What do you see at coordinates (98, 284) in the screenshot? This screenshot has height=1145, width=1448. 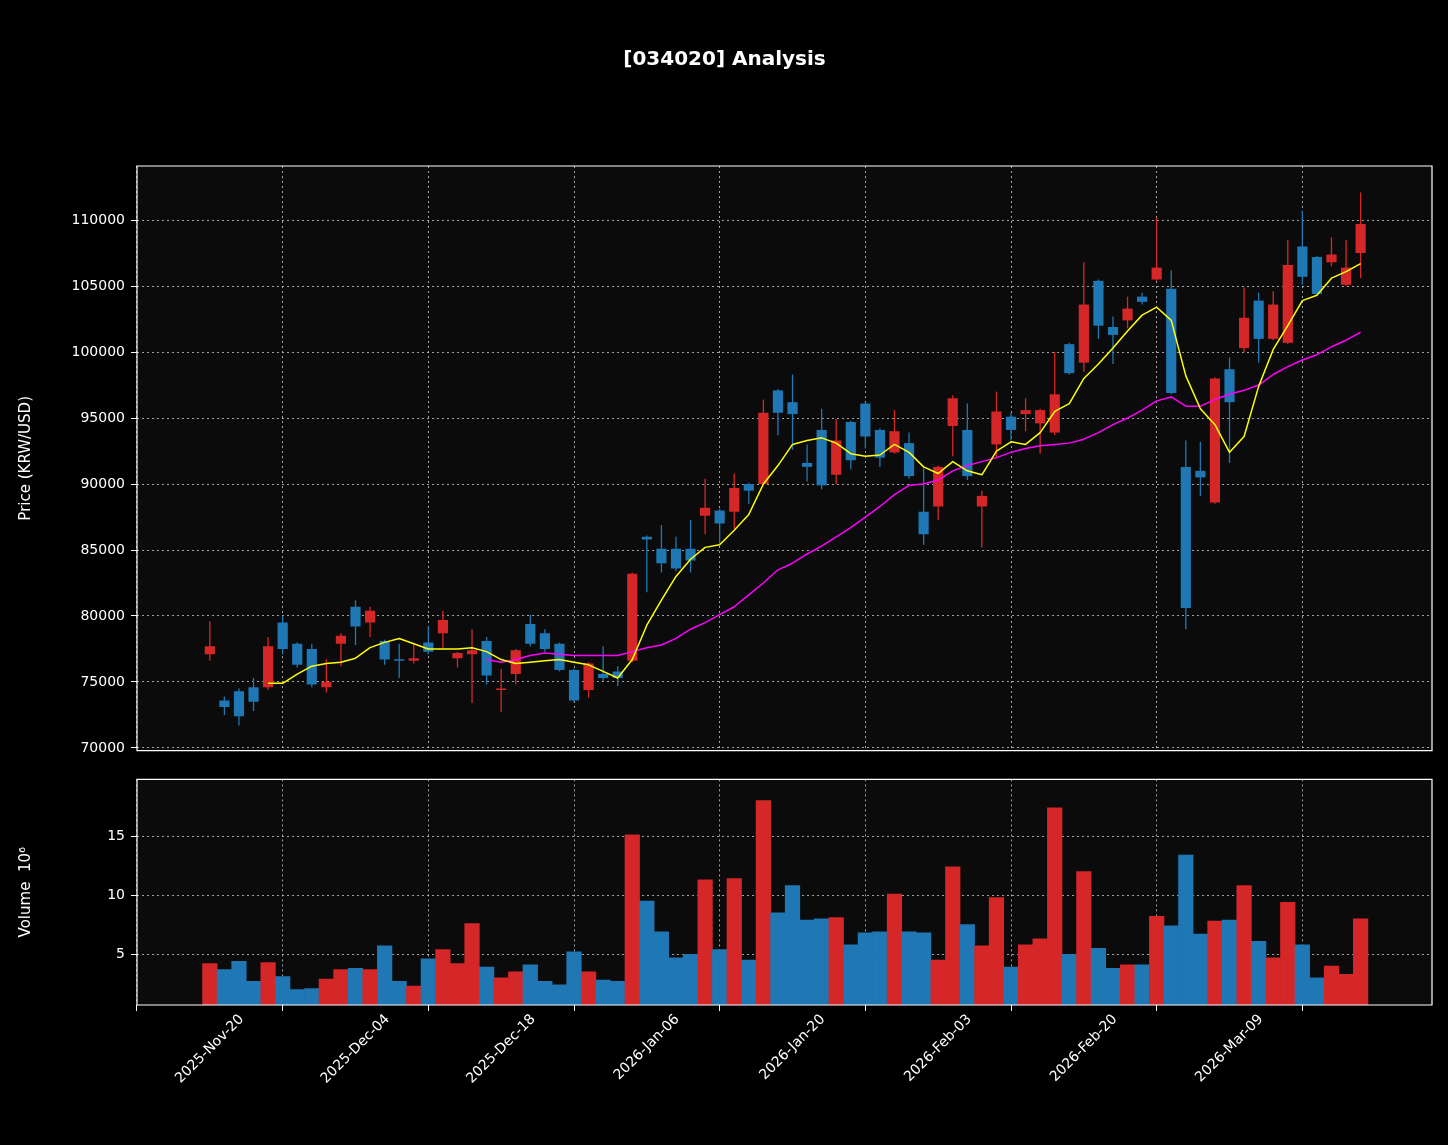 I see `y-tick-label: 105000` at bounding box center [98, 284].